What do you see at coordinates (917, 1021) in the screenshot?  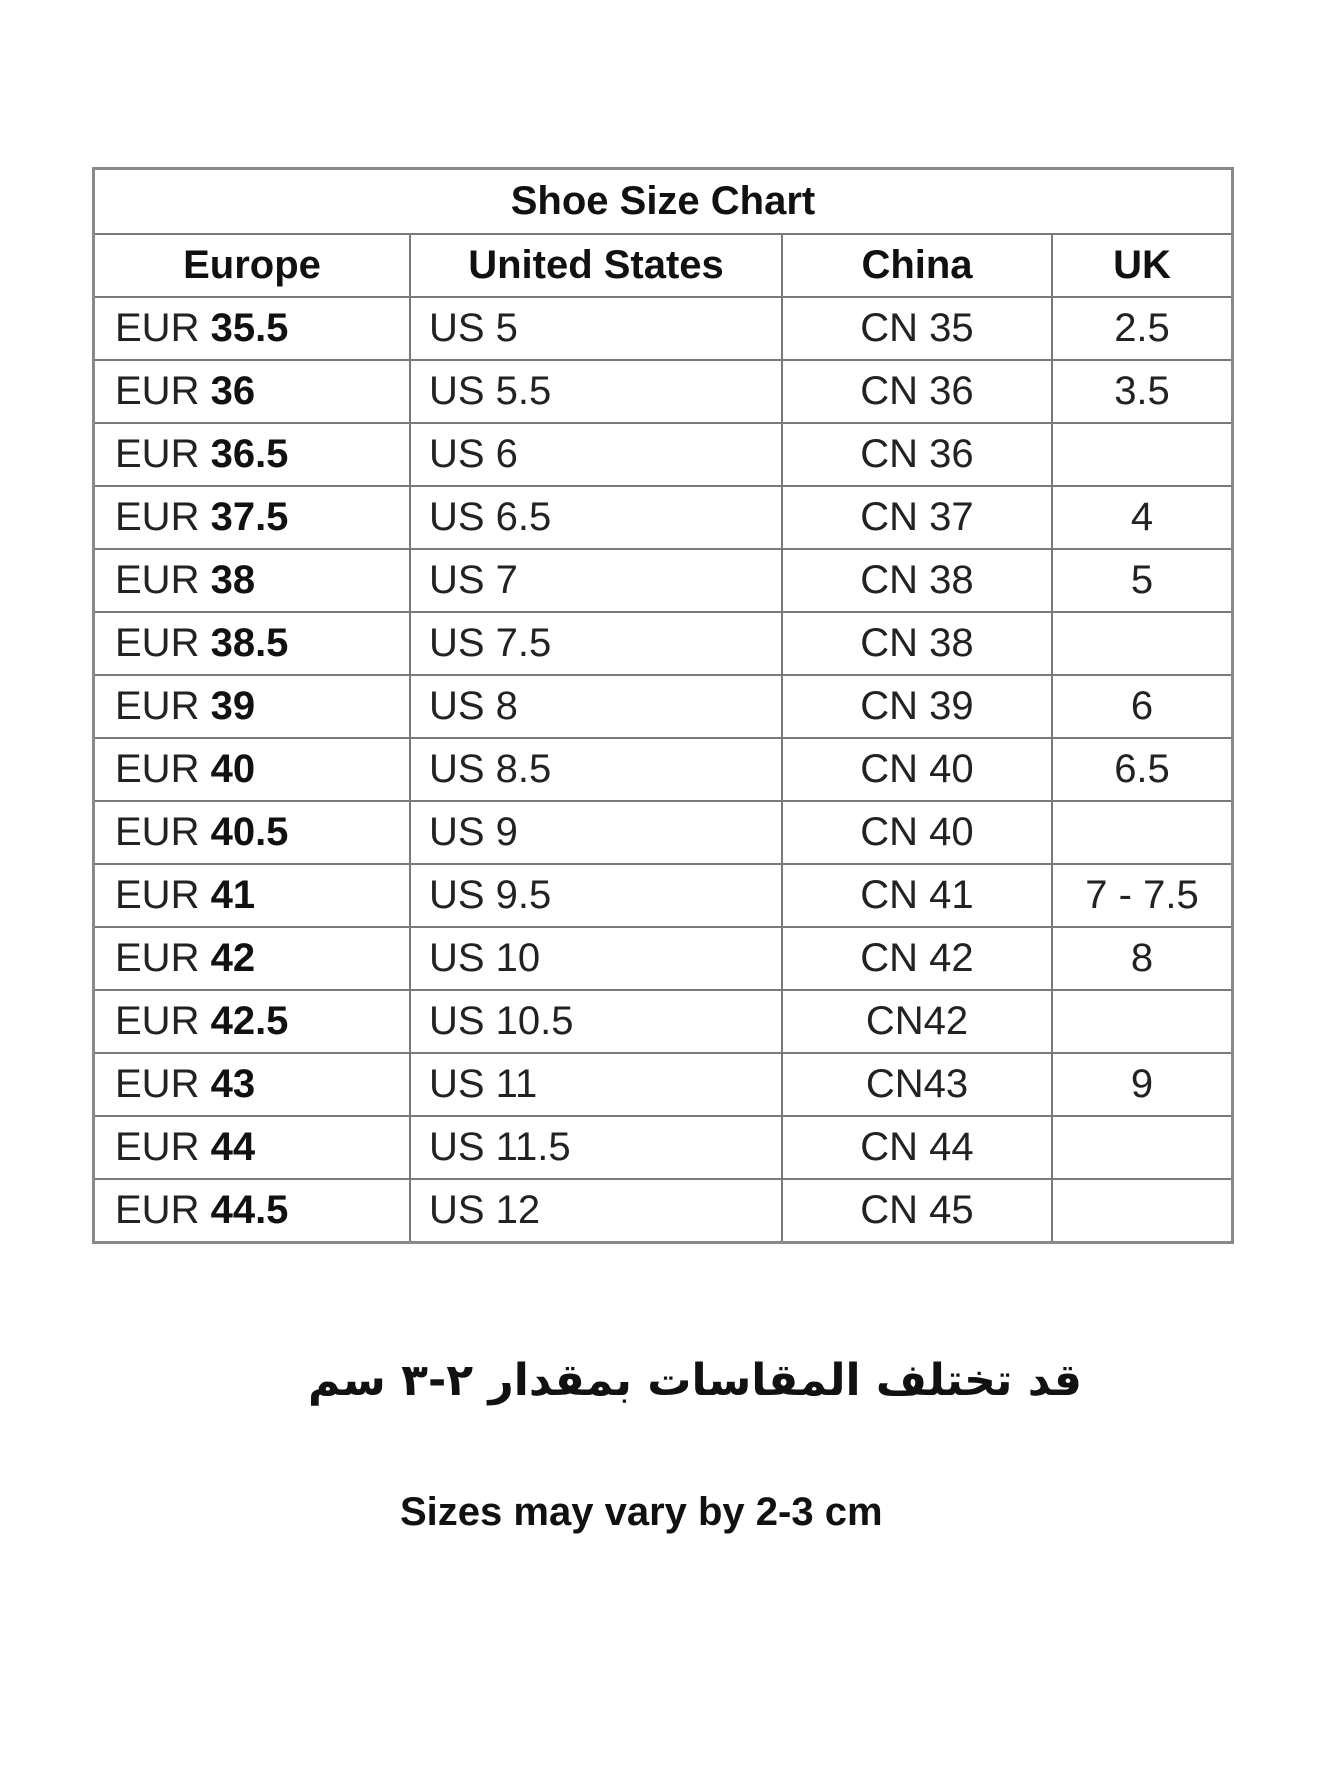 I see `china-cell: CN42` at bounding box center [917, 1021].